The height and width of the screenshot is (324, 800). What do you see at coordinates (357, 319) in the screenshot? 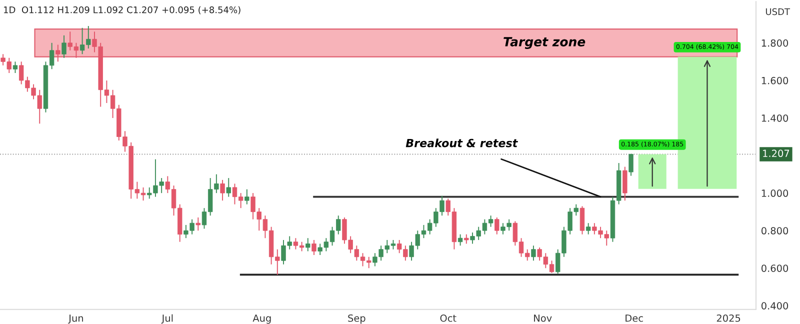
I see `x-tick-label: Sep` at bounding box center [357, 319].